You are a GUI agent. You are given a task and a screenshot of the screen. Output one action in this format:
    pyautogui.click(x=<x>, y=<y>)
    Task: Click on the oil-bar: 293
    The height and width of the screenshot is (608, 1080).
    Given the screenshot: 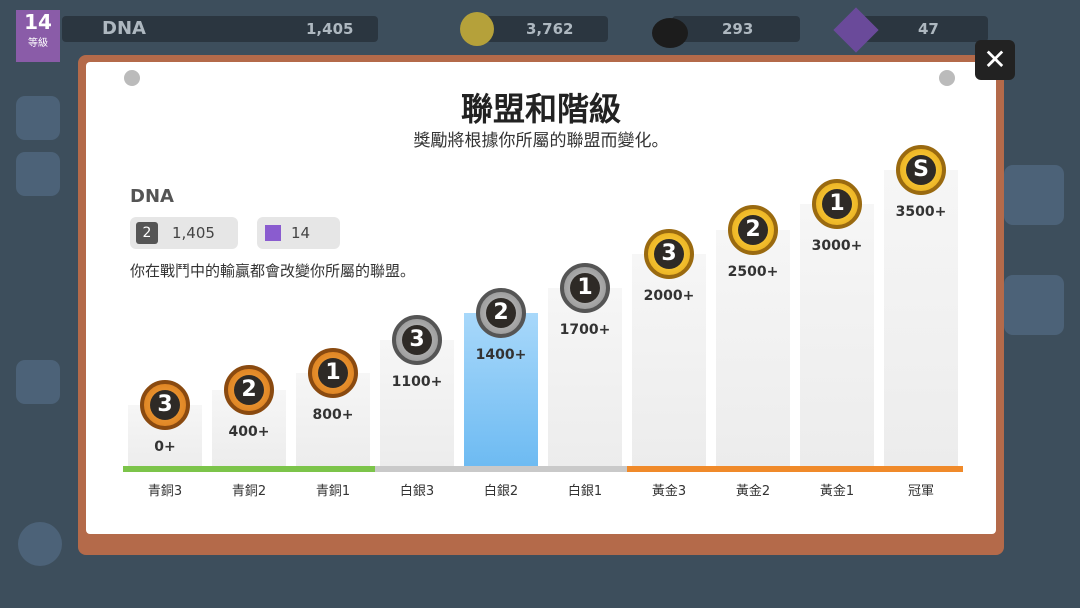 What is the action you would take?
    pyautogui.click(x=736, y=29)
    